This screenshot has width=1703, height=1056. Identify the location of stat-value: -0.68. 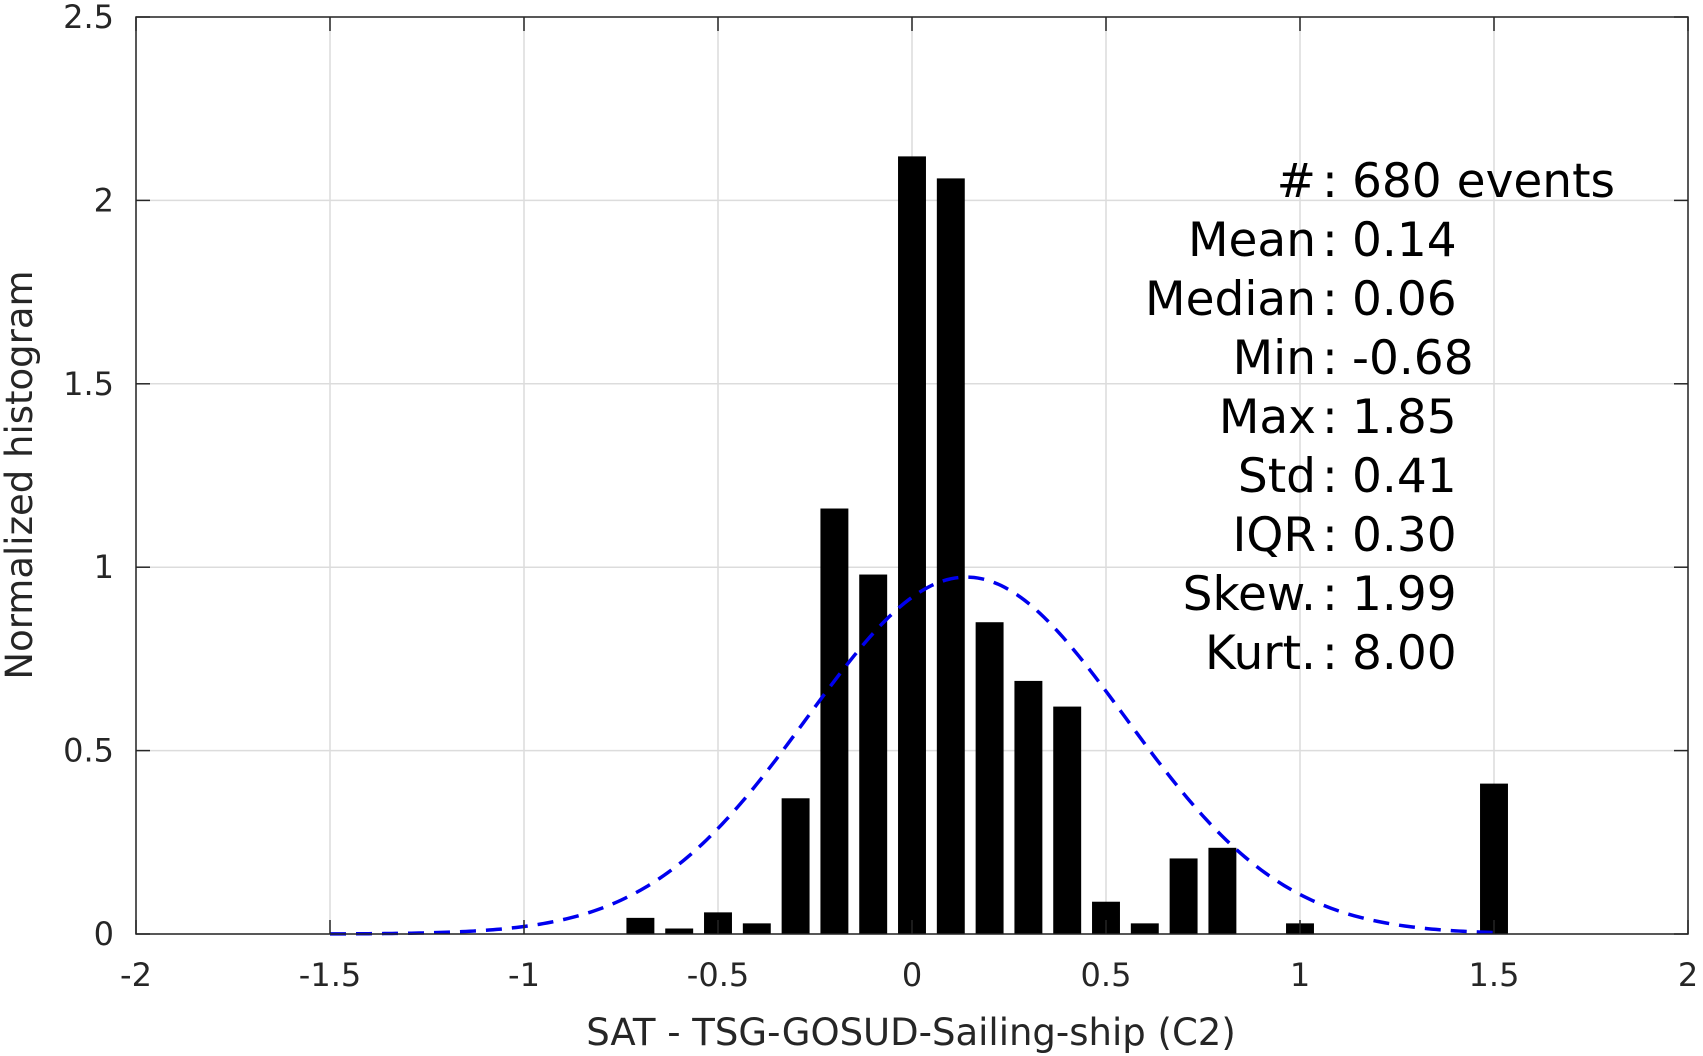
(1413, 358).